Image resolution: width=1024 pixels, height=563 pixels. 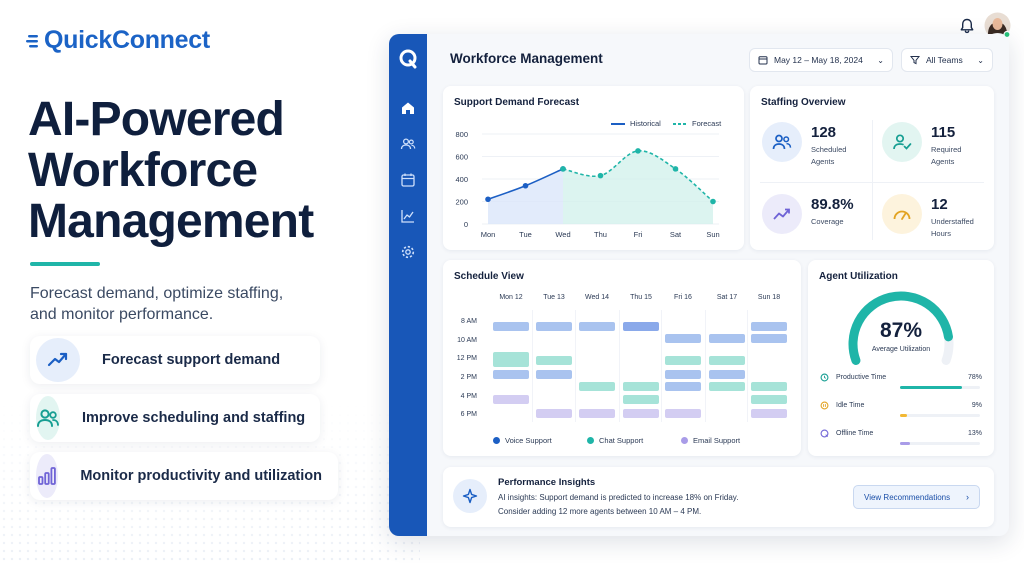 I want to click on stat-scheduled-agents: 128 Scheduled Agents, so click(x=813, y=145).